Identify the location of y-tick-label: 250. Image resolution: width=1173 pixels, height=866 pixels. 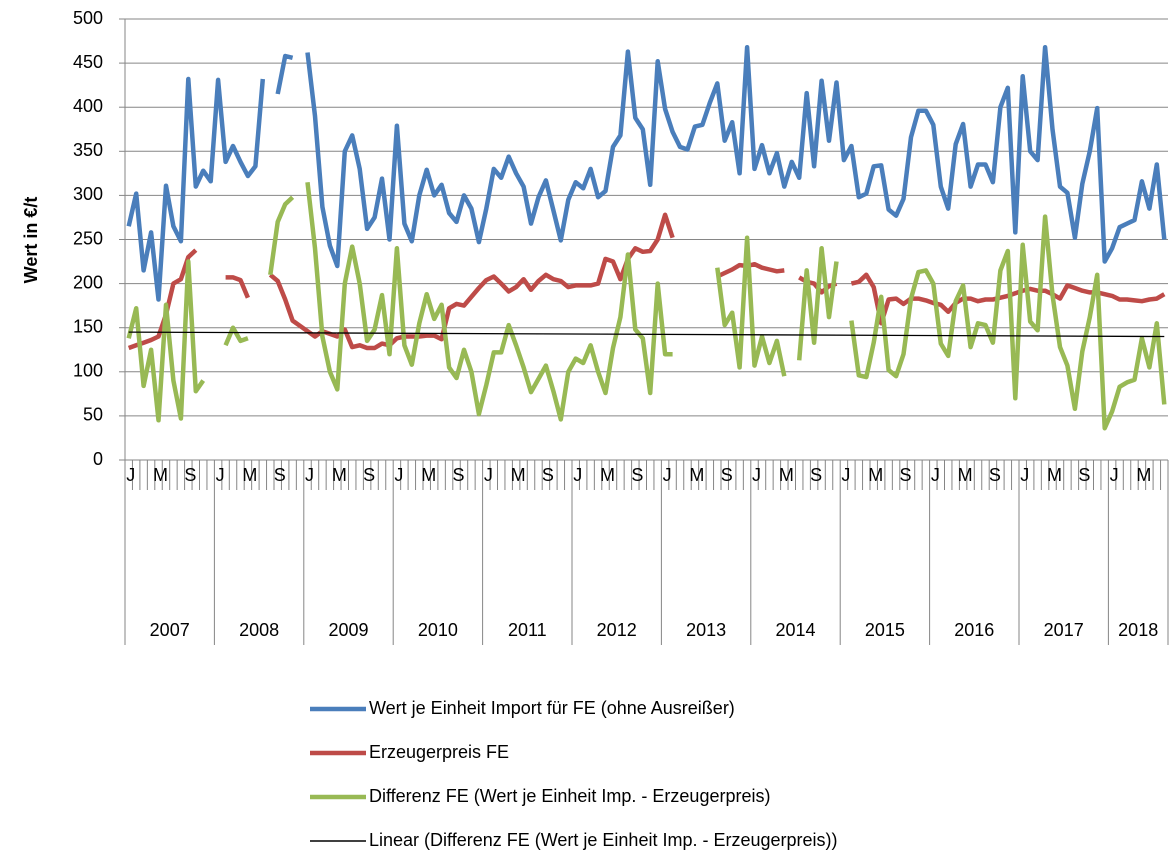
(88, 238).